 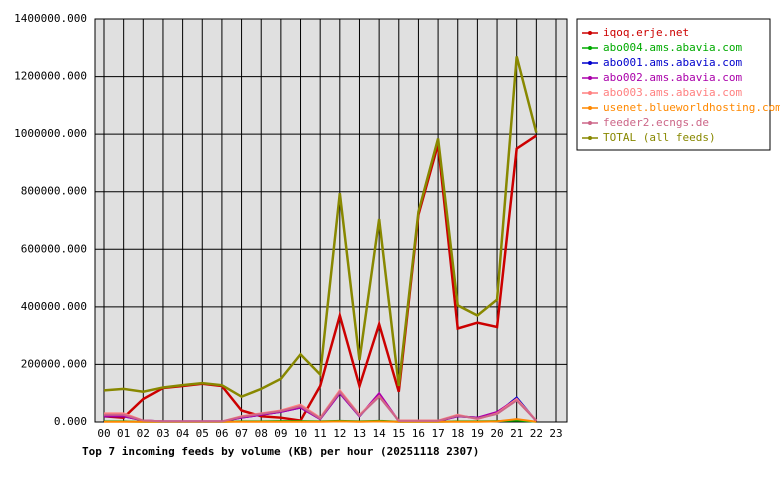 What do you see at coordinates (280, 433) in the screenshot?
I see `x-tick-label: 09` at bounding box center [280, 433].